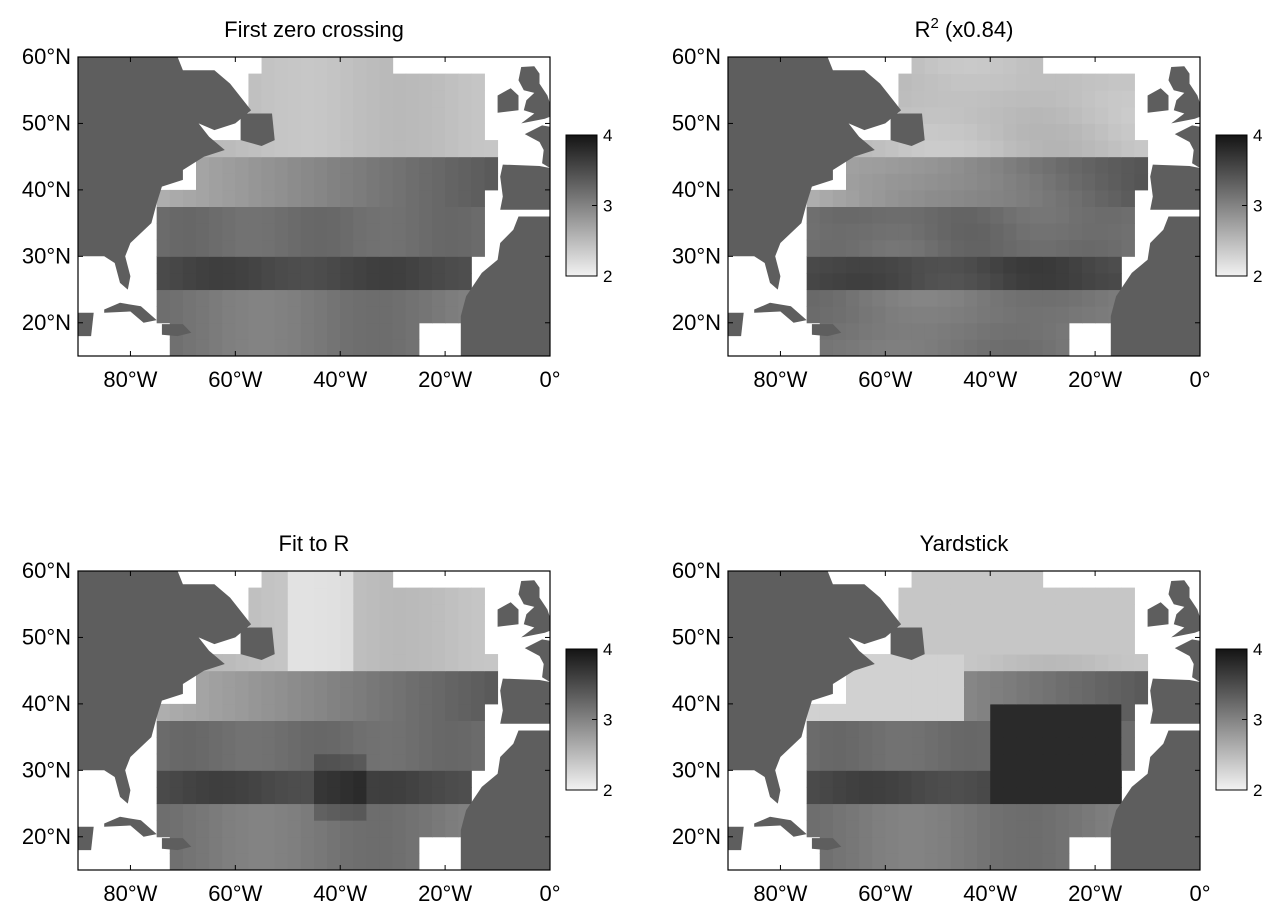  I want to click on axes-frame, so click(314, 206).